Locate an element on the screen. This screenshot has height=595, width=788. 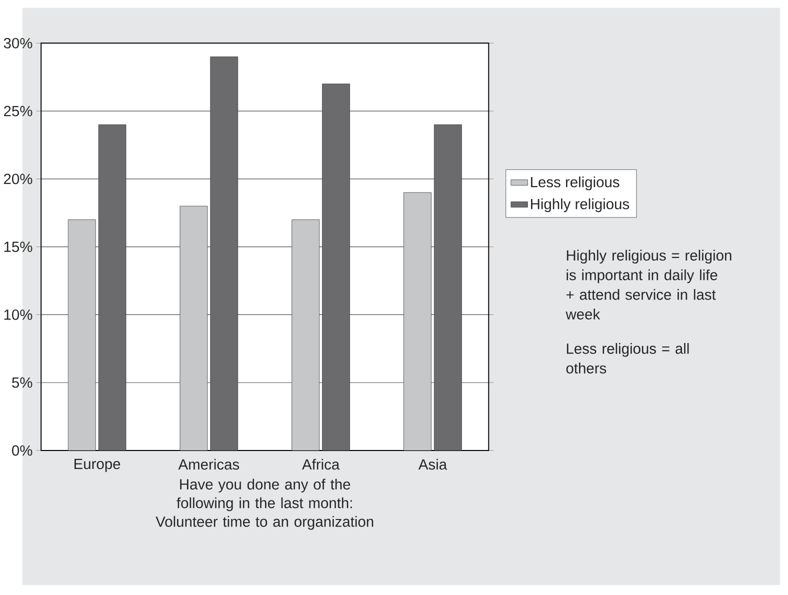
y-tick-label: 5% is located at coordinates (22, 383).